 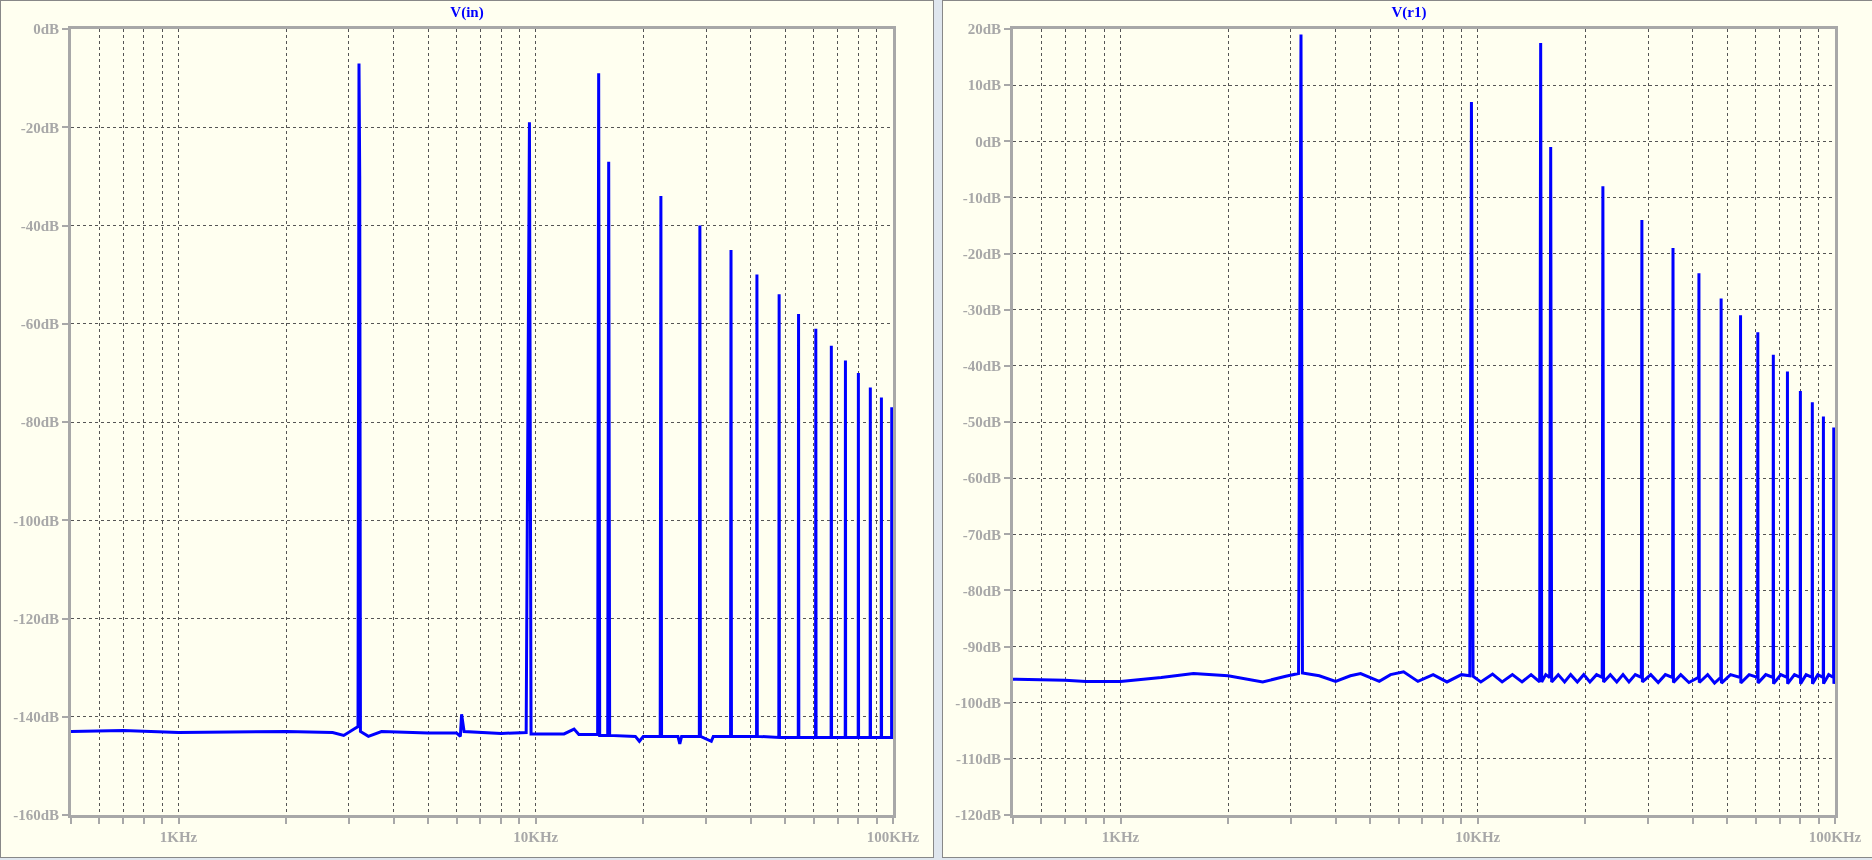 What do you see at coordinates (981, 534) in the screenshot?
I see `y-tick-label: -70dB` at bounding box center [981, 534].